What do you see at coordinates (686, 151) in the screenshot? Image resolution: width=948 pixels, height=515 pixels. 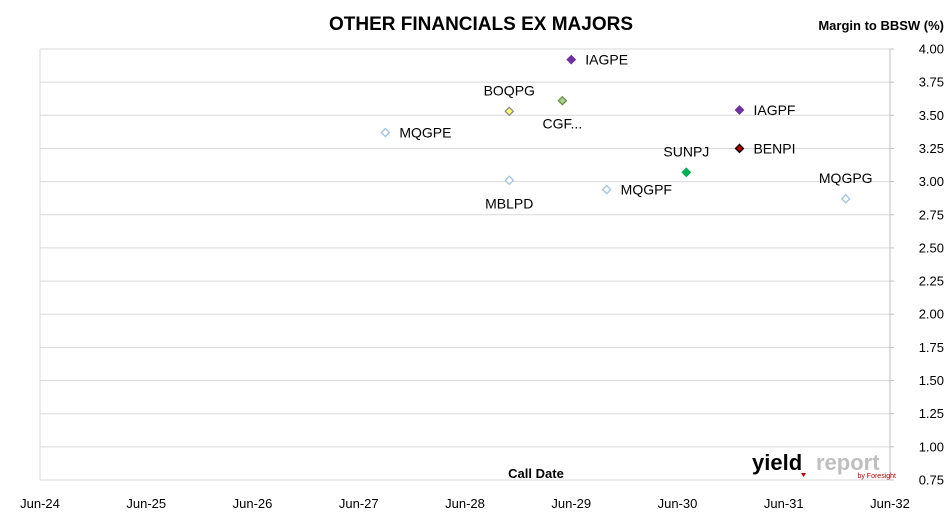 I see `point-label: SUNPJ` at bounding box center [686, 151].